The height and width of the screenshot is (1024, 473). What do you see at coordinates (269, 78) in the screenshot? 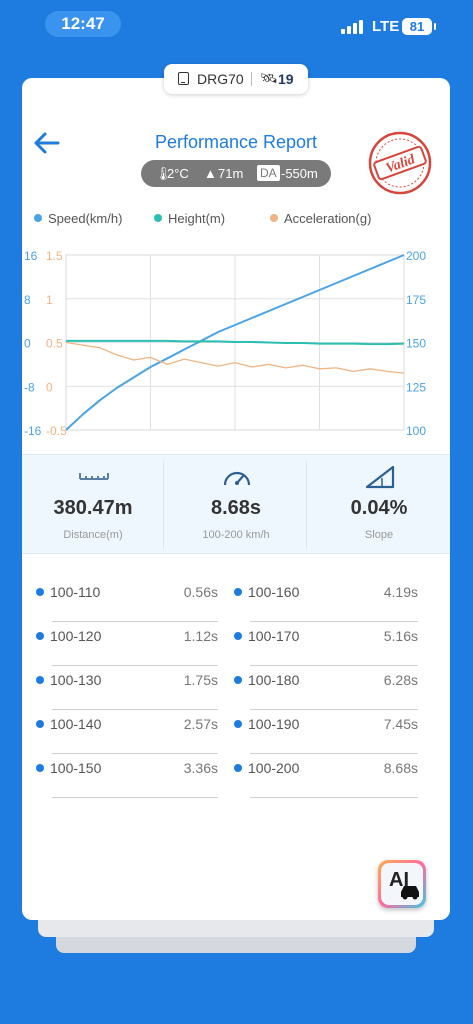
I see `satellite-icon: 🛰` at bounding box center [269, 78].